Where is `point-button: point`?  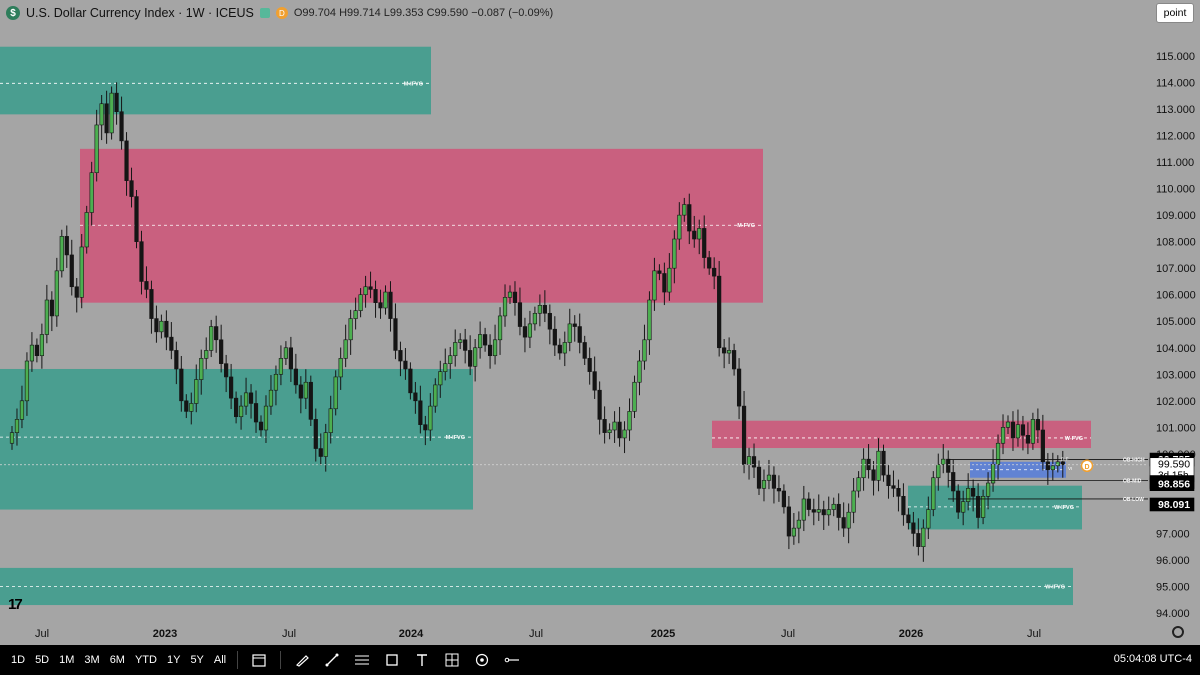 point-button: point is located at coordinates (1175, 13).